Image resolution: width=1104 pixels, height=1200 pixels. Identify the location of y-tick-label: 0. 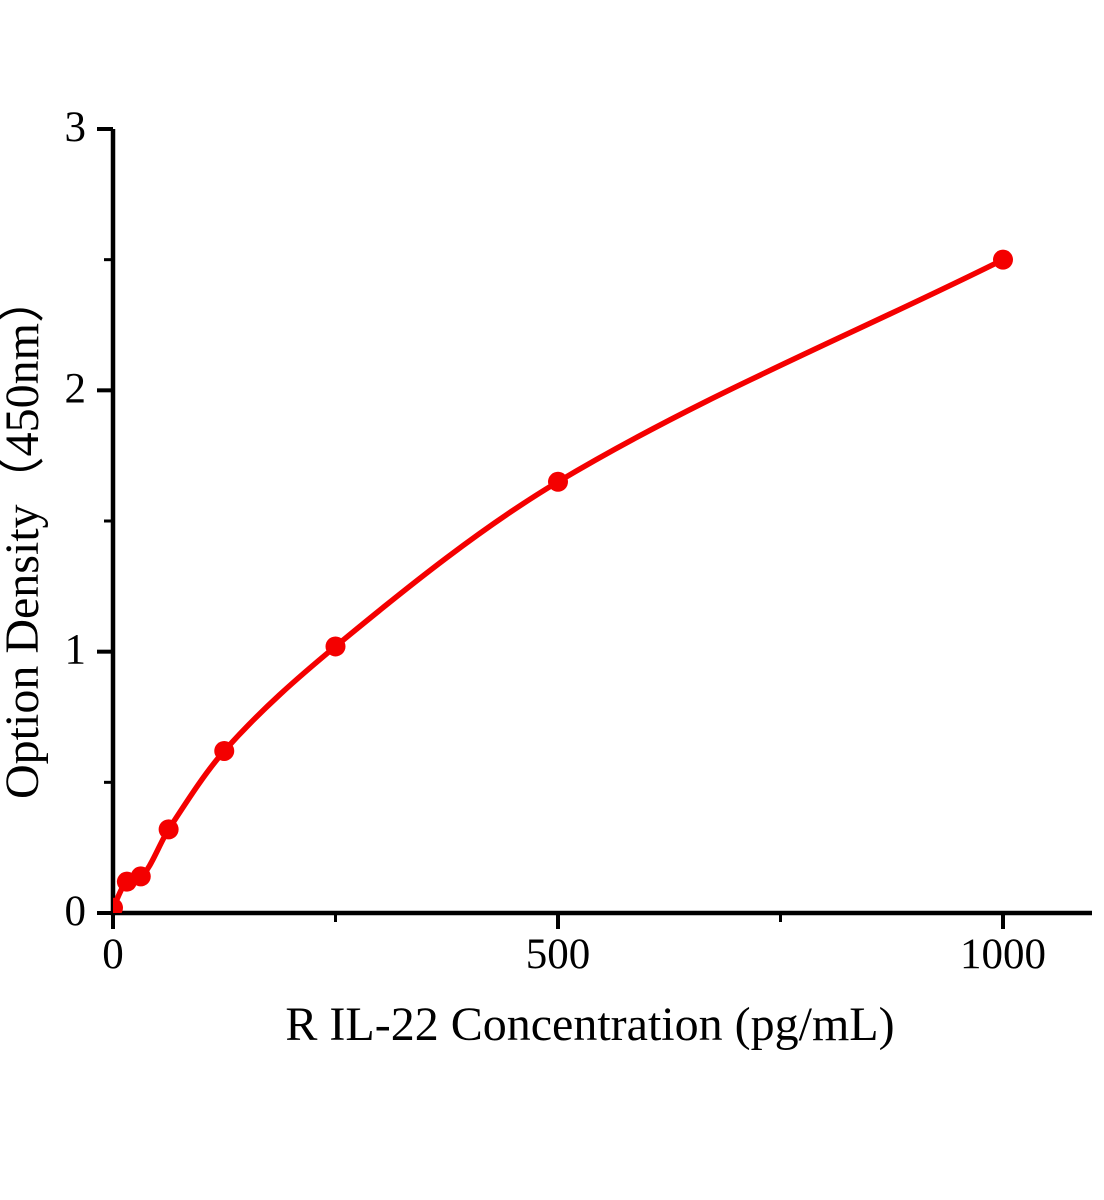
(76, 911).